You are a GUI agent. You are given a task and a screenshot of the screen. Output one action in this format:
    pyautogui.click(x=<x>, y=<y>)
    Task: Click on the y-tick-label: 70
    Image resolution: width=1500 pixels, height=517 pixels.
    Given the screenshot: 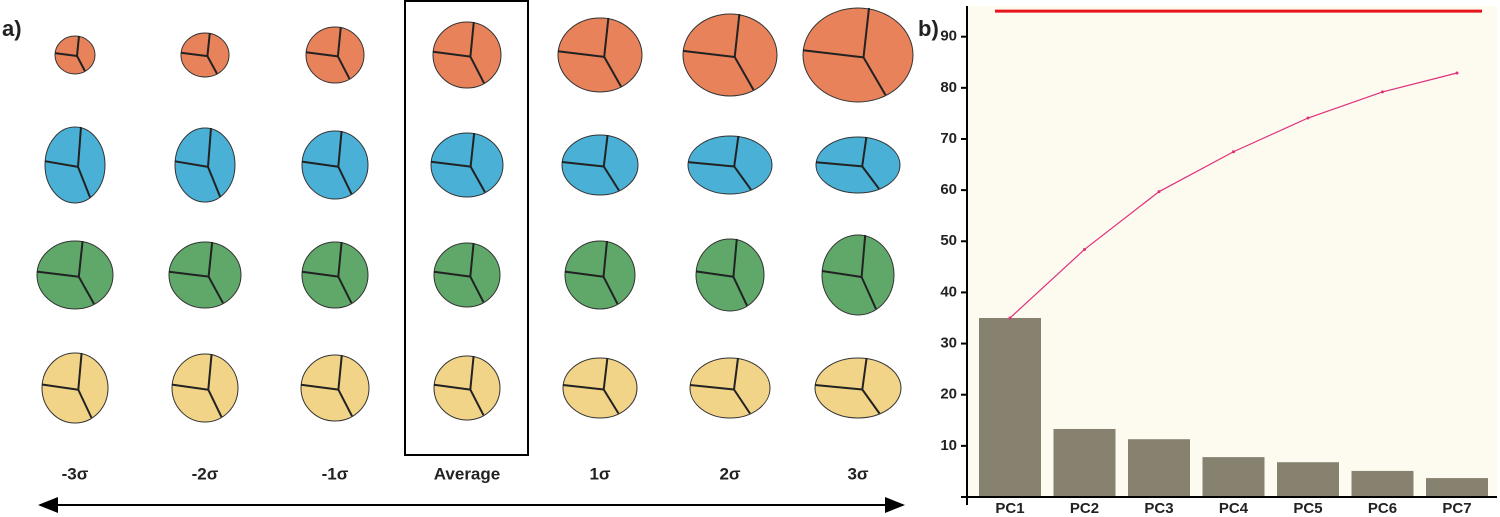 What is the action you would take?
    pyautogui.click(x=948, y=138)
    